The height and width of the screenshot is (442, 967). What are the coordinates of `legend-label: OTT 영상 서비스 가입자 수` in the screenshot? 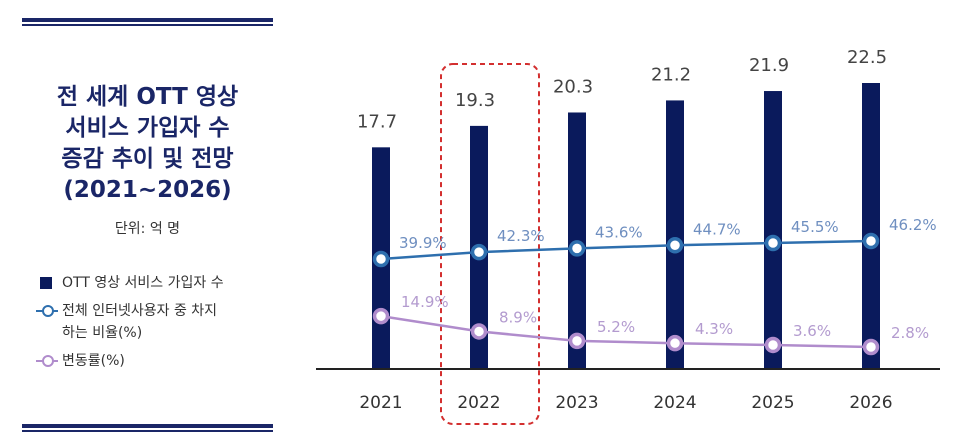 It's located at (143, 283).